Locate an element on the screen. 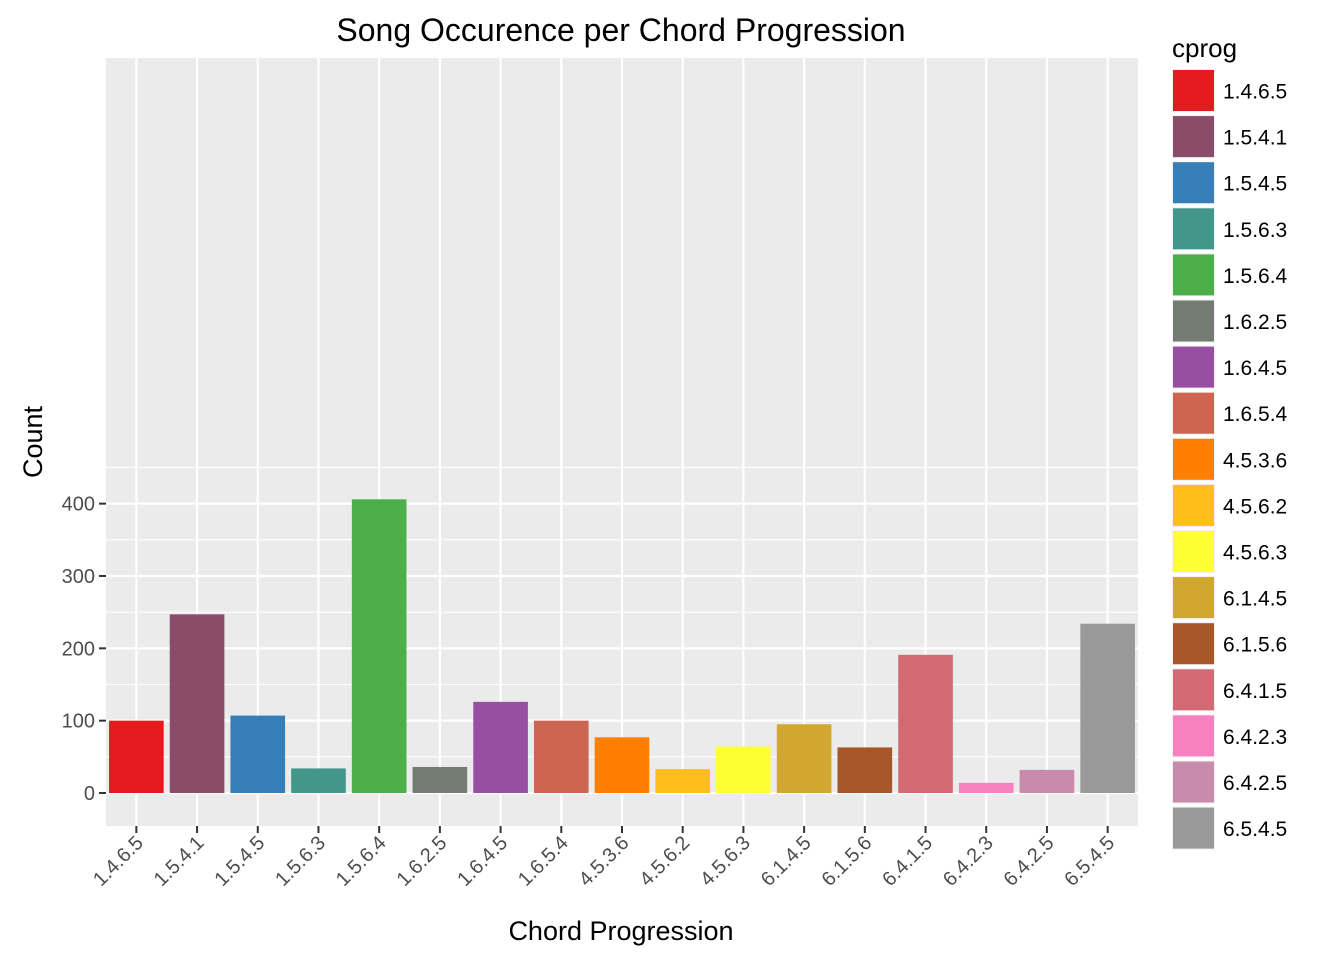  legend-label: 1.5.6.3 is located at coordinates (1255, 230).